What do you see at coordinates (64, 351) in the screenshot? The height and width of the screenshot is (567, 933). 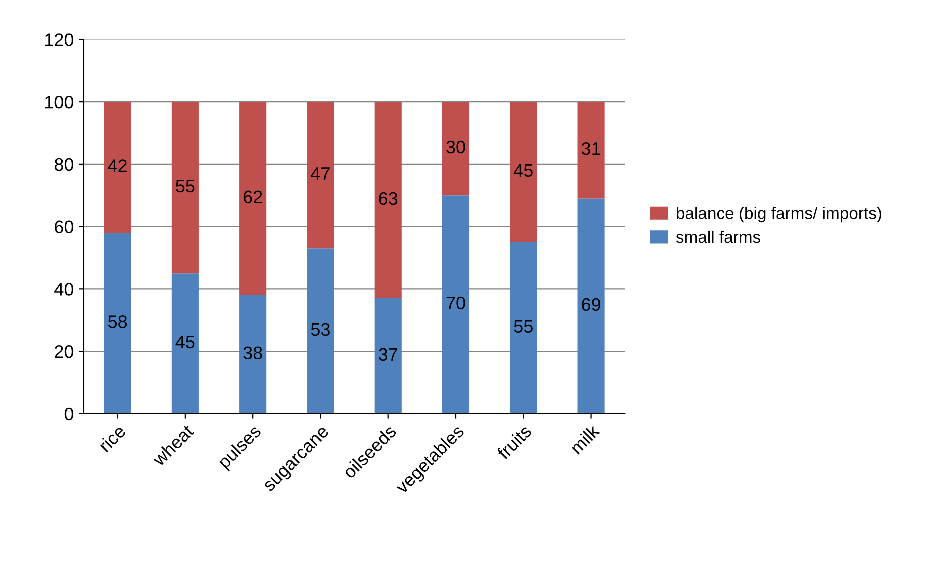 I see `y-tick-label: 20` at bounding box center [64, 351].